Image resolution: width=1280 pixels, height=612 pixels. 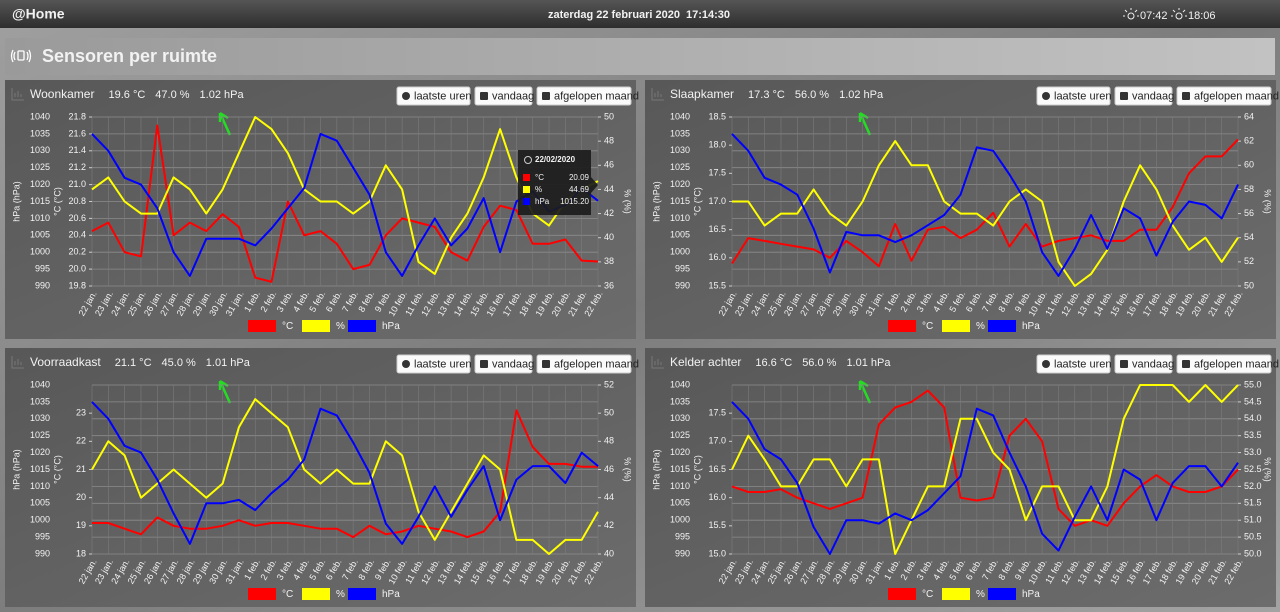 What do you see at coordinates (62, 94) in the screenshot?
I see `sensor-name: Woonkamer` at bounding box center [62, 94].